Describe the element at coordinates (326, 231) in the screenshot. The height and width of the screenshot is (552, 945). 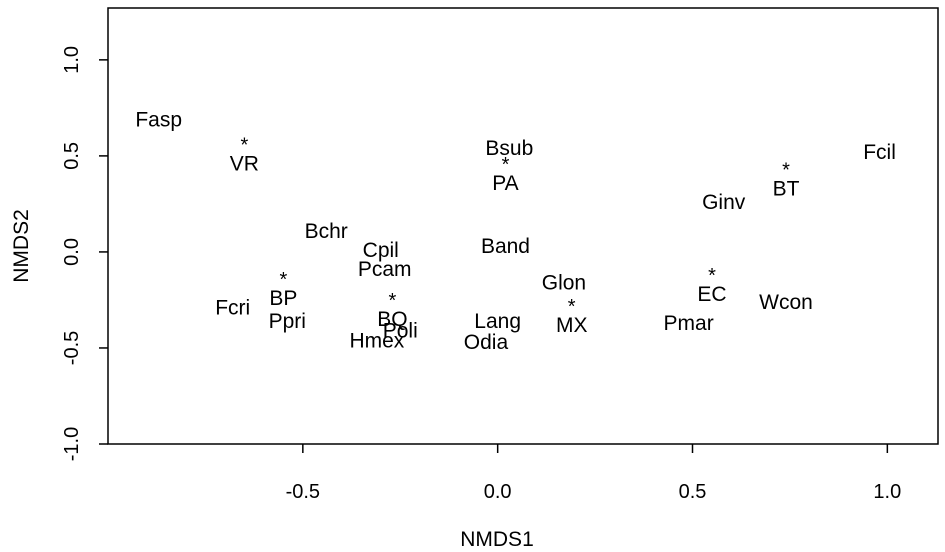
I see `species-label: Bchr` at that location.